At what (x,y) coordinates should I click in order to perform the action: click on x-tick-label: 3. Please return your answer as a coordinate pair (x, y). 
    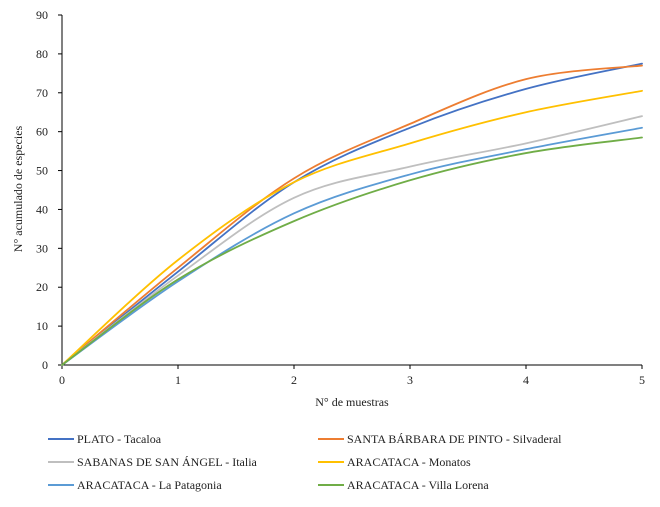
    Looking at the image, I should click on (410, 380).